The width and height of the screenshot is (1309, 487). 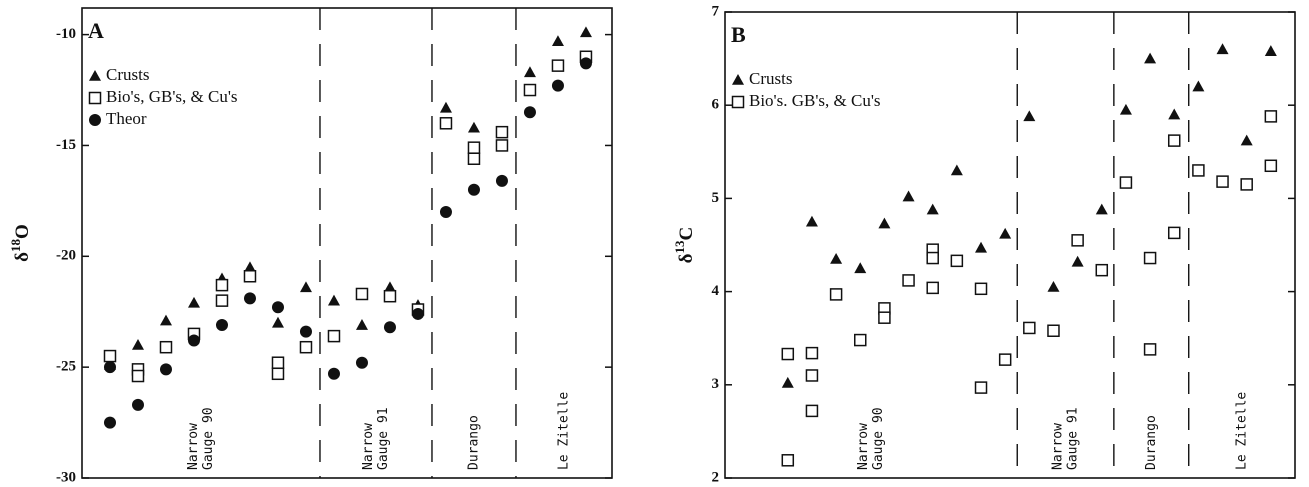 What do you see at coordinates (66, 256) in the screenshot?
I see `y-tick-label: -20` at bounding box center [66, 256].